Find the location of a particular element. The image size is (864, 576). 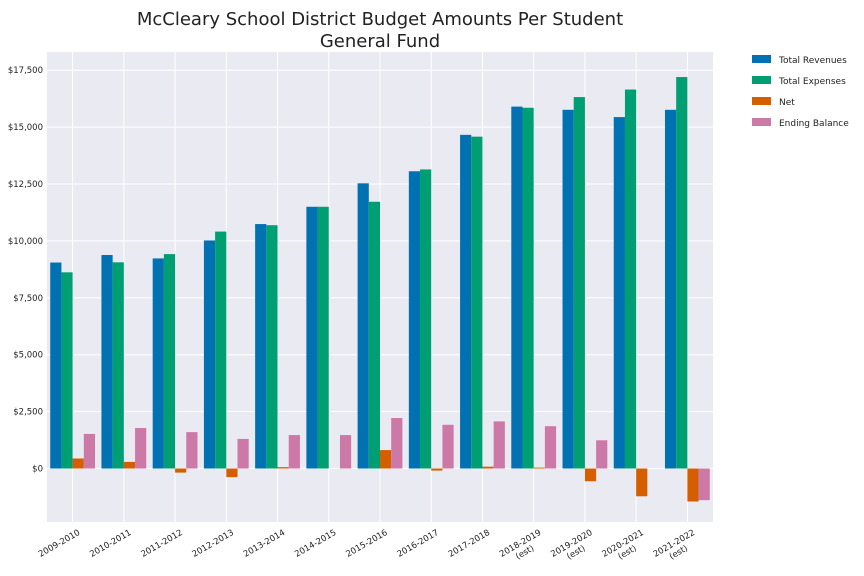

x-tick-label-line: 2012-2013 is located at coordinates (213, 544).